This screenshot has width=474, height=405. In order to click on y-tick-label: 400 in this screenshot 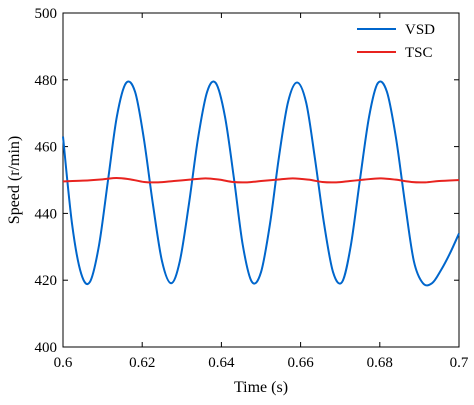, I will do `click(46, 348)`.